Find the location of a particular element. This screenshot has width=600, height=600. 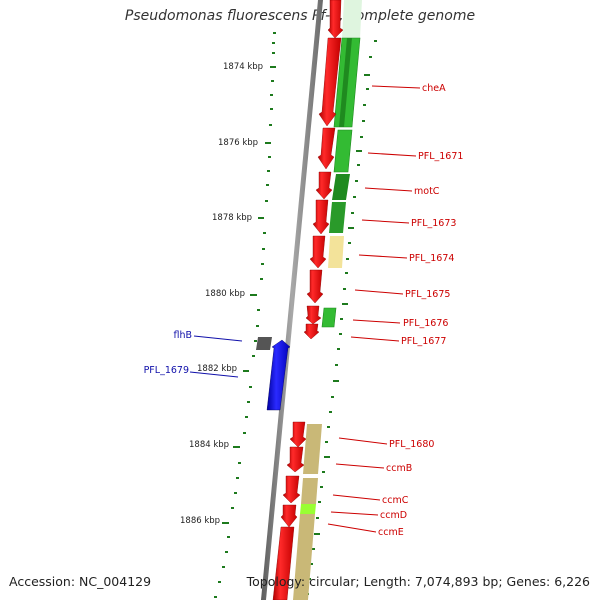

gene-label-ccme: ccmE is located at coordinates (391, 532).